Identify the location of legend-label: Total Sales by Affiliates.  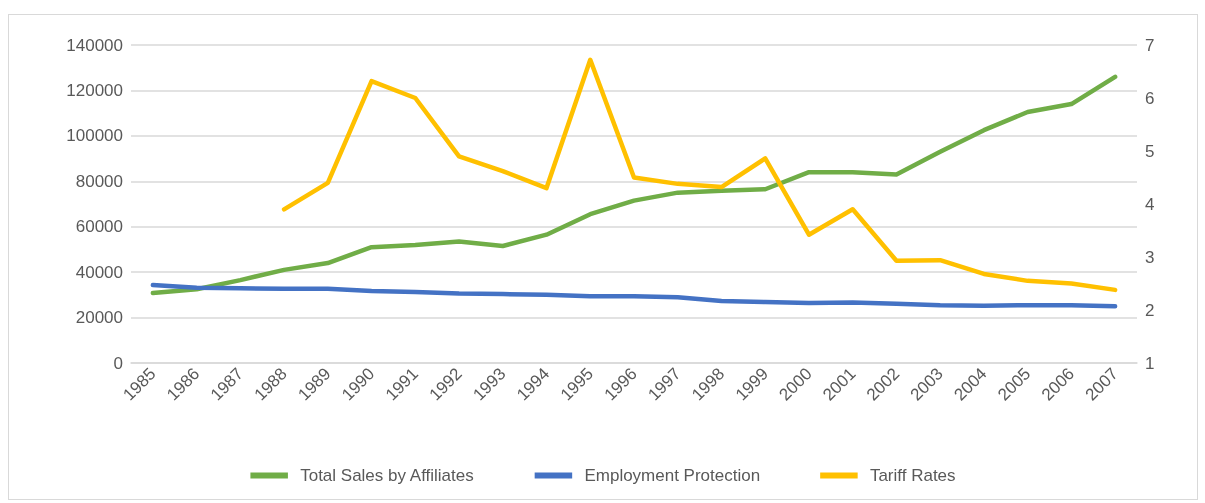
(387, 475).